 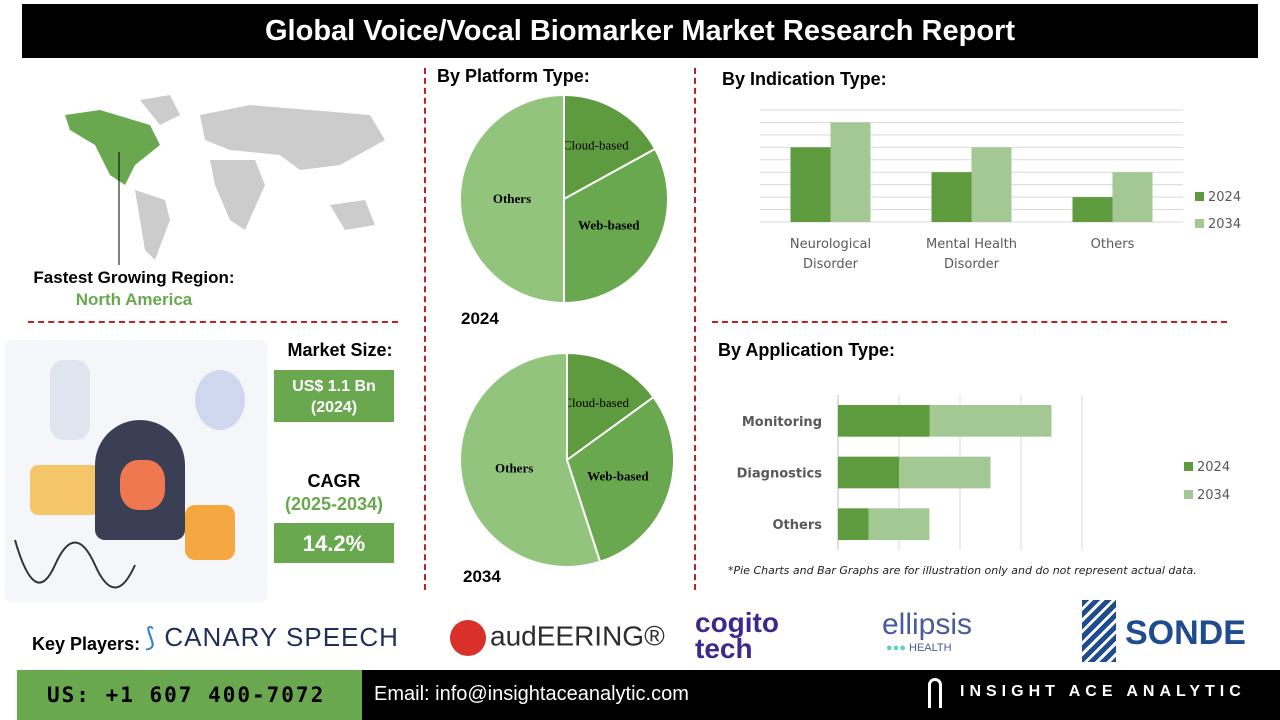 I want to click on north-america-region, so click(x=112, y=147).